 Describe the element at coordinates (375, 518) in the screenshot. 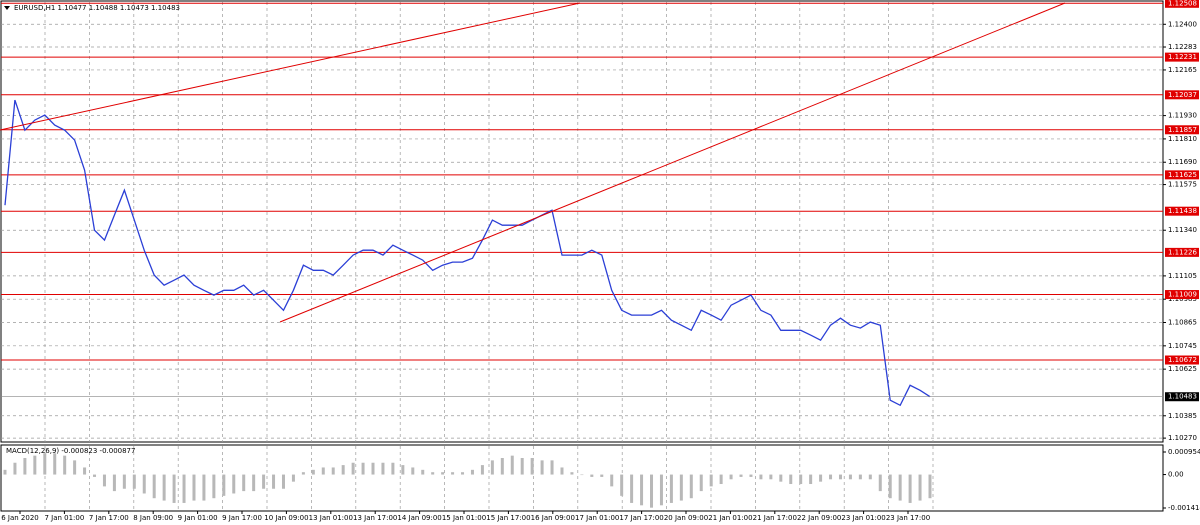

I see `x-tick-label: 13 Jan 17:00` at that location.